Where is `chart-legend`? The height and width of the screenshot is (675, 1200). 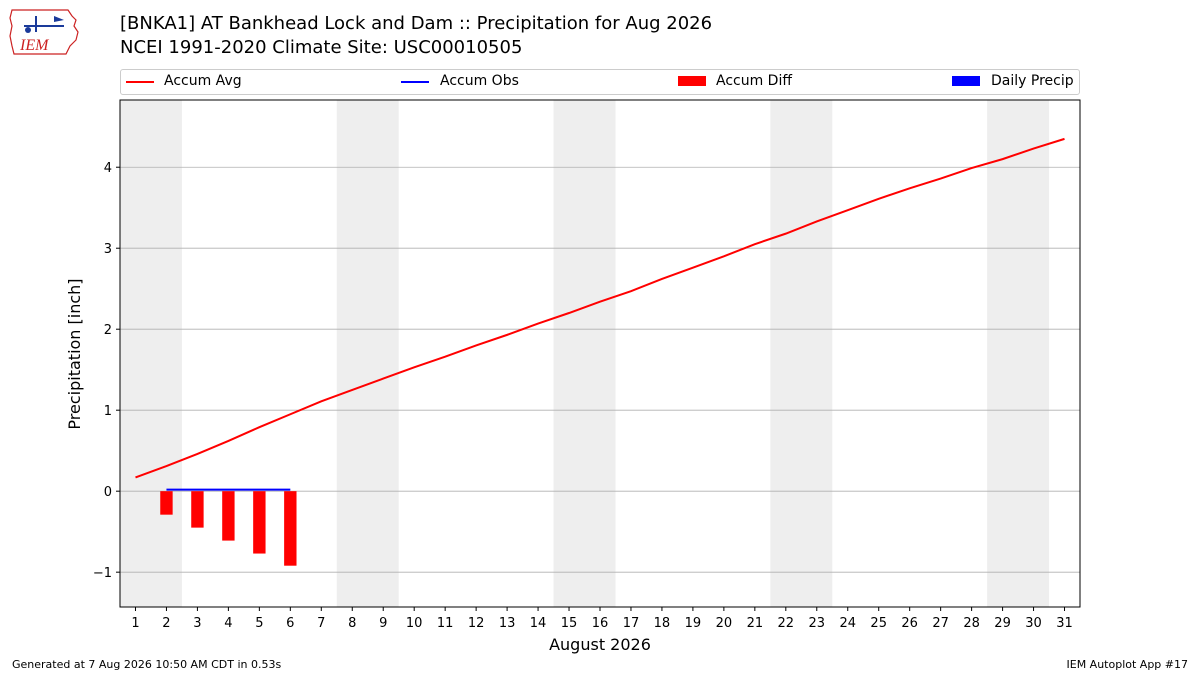 chart-legend is located at coordinates (600, 82).